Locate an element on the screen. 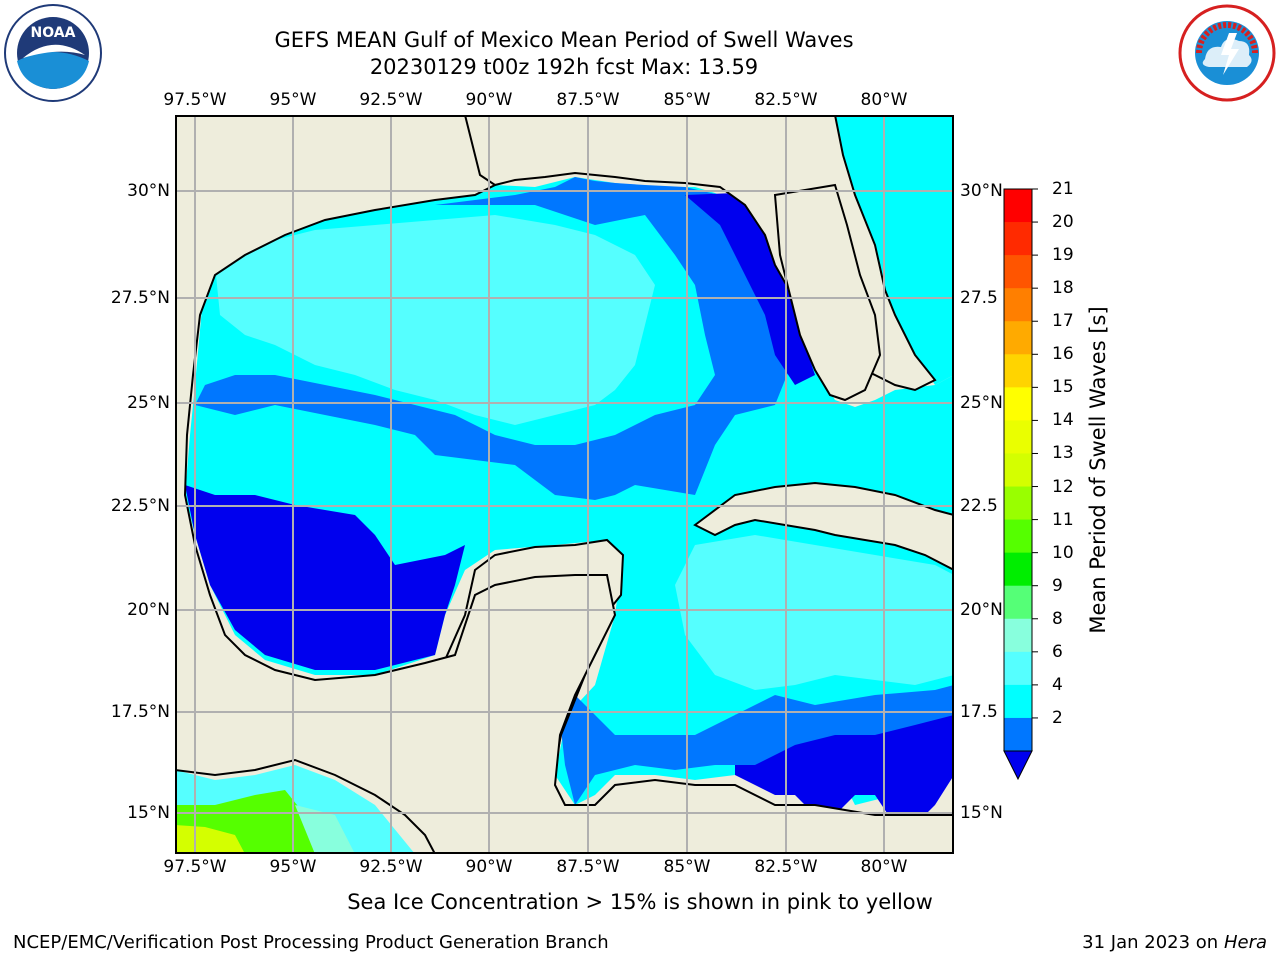 The height and width of the screenshot is (960, 1280). colorbar-tick-label: 11 is located at coordinates (1063, 519).